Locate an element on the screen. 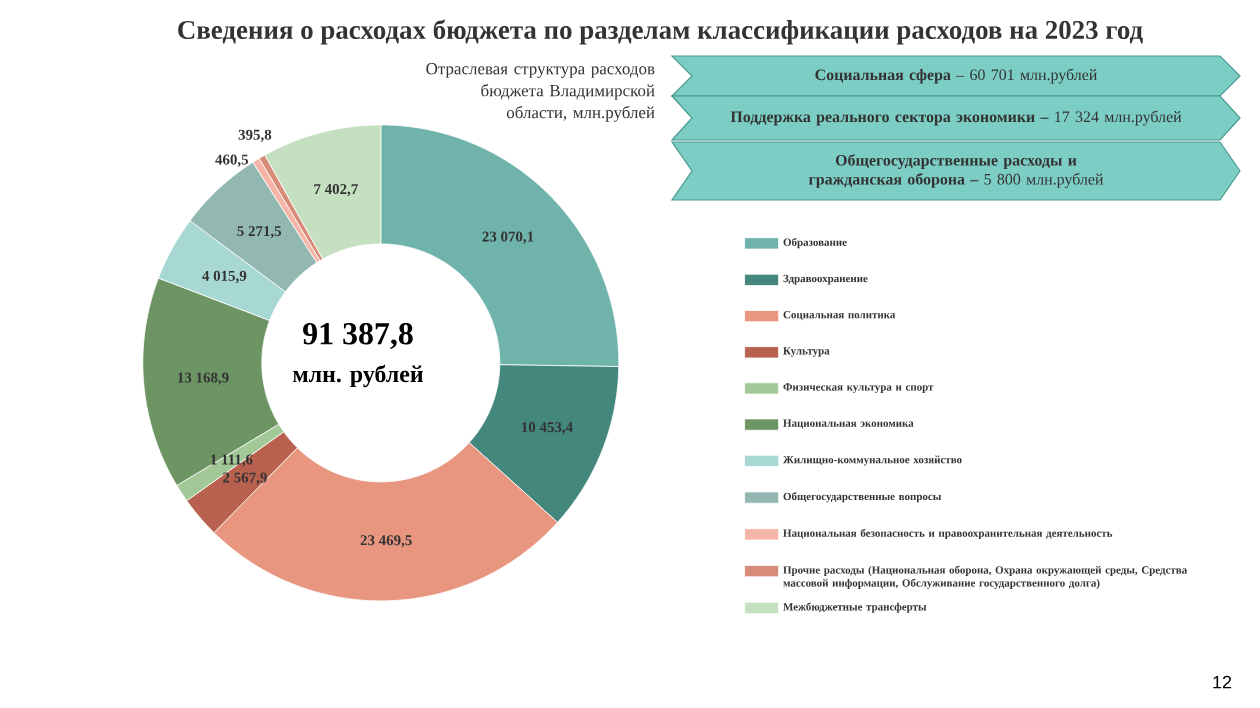  chart-subtitle: Отраслевая структура расходов бюджета Владимирской области, млн.рублей is located at coordinates (540, 92).